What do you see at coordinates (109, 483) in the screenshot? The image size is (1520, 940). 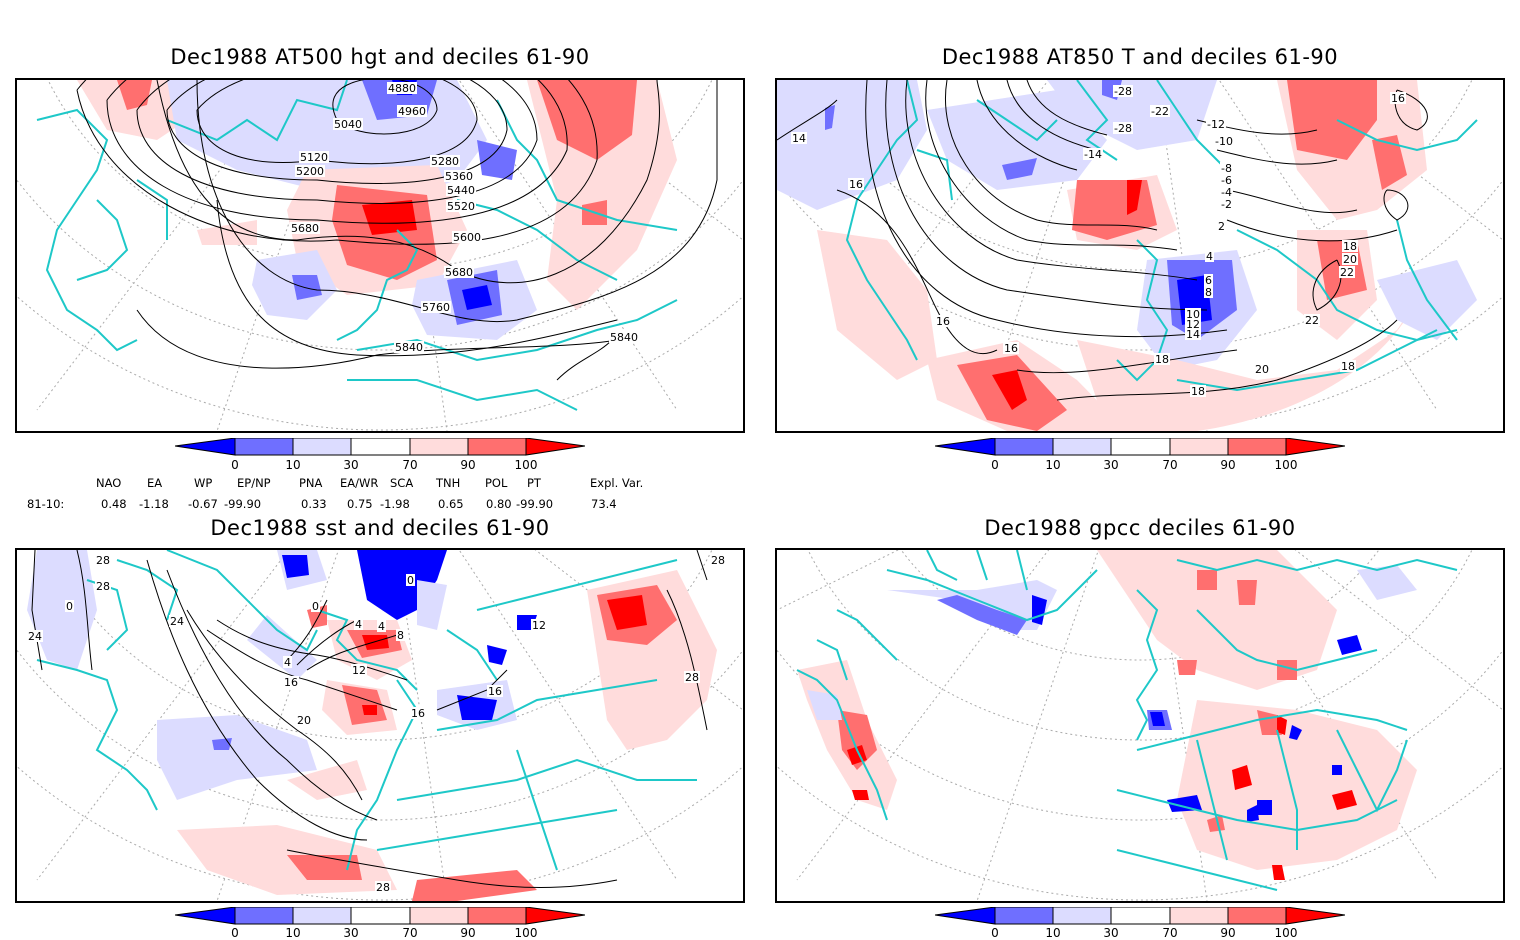 I see `index-header: NAO` at bounding box center [109, 483].